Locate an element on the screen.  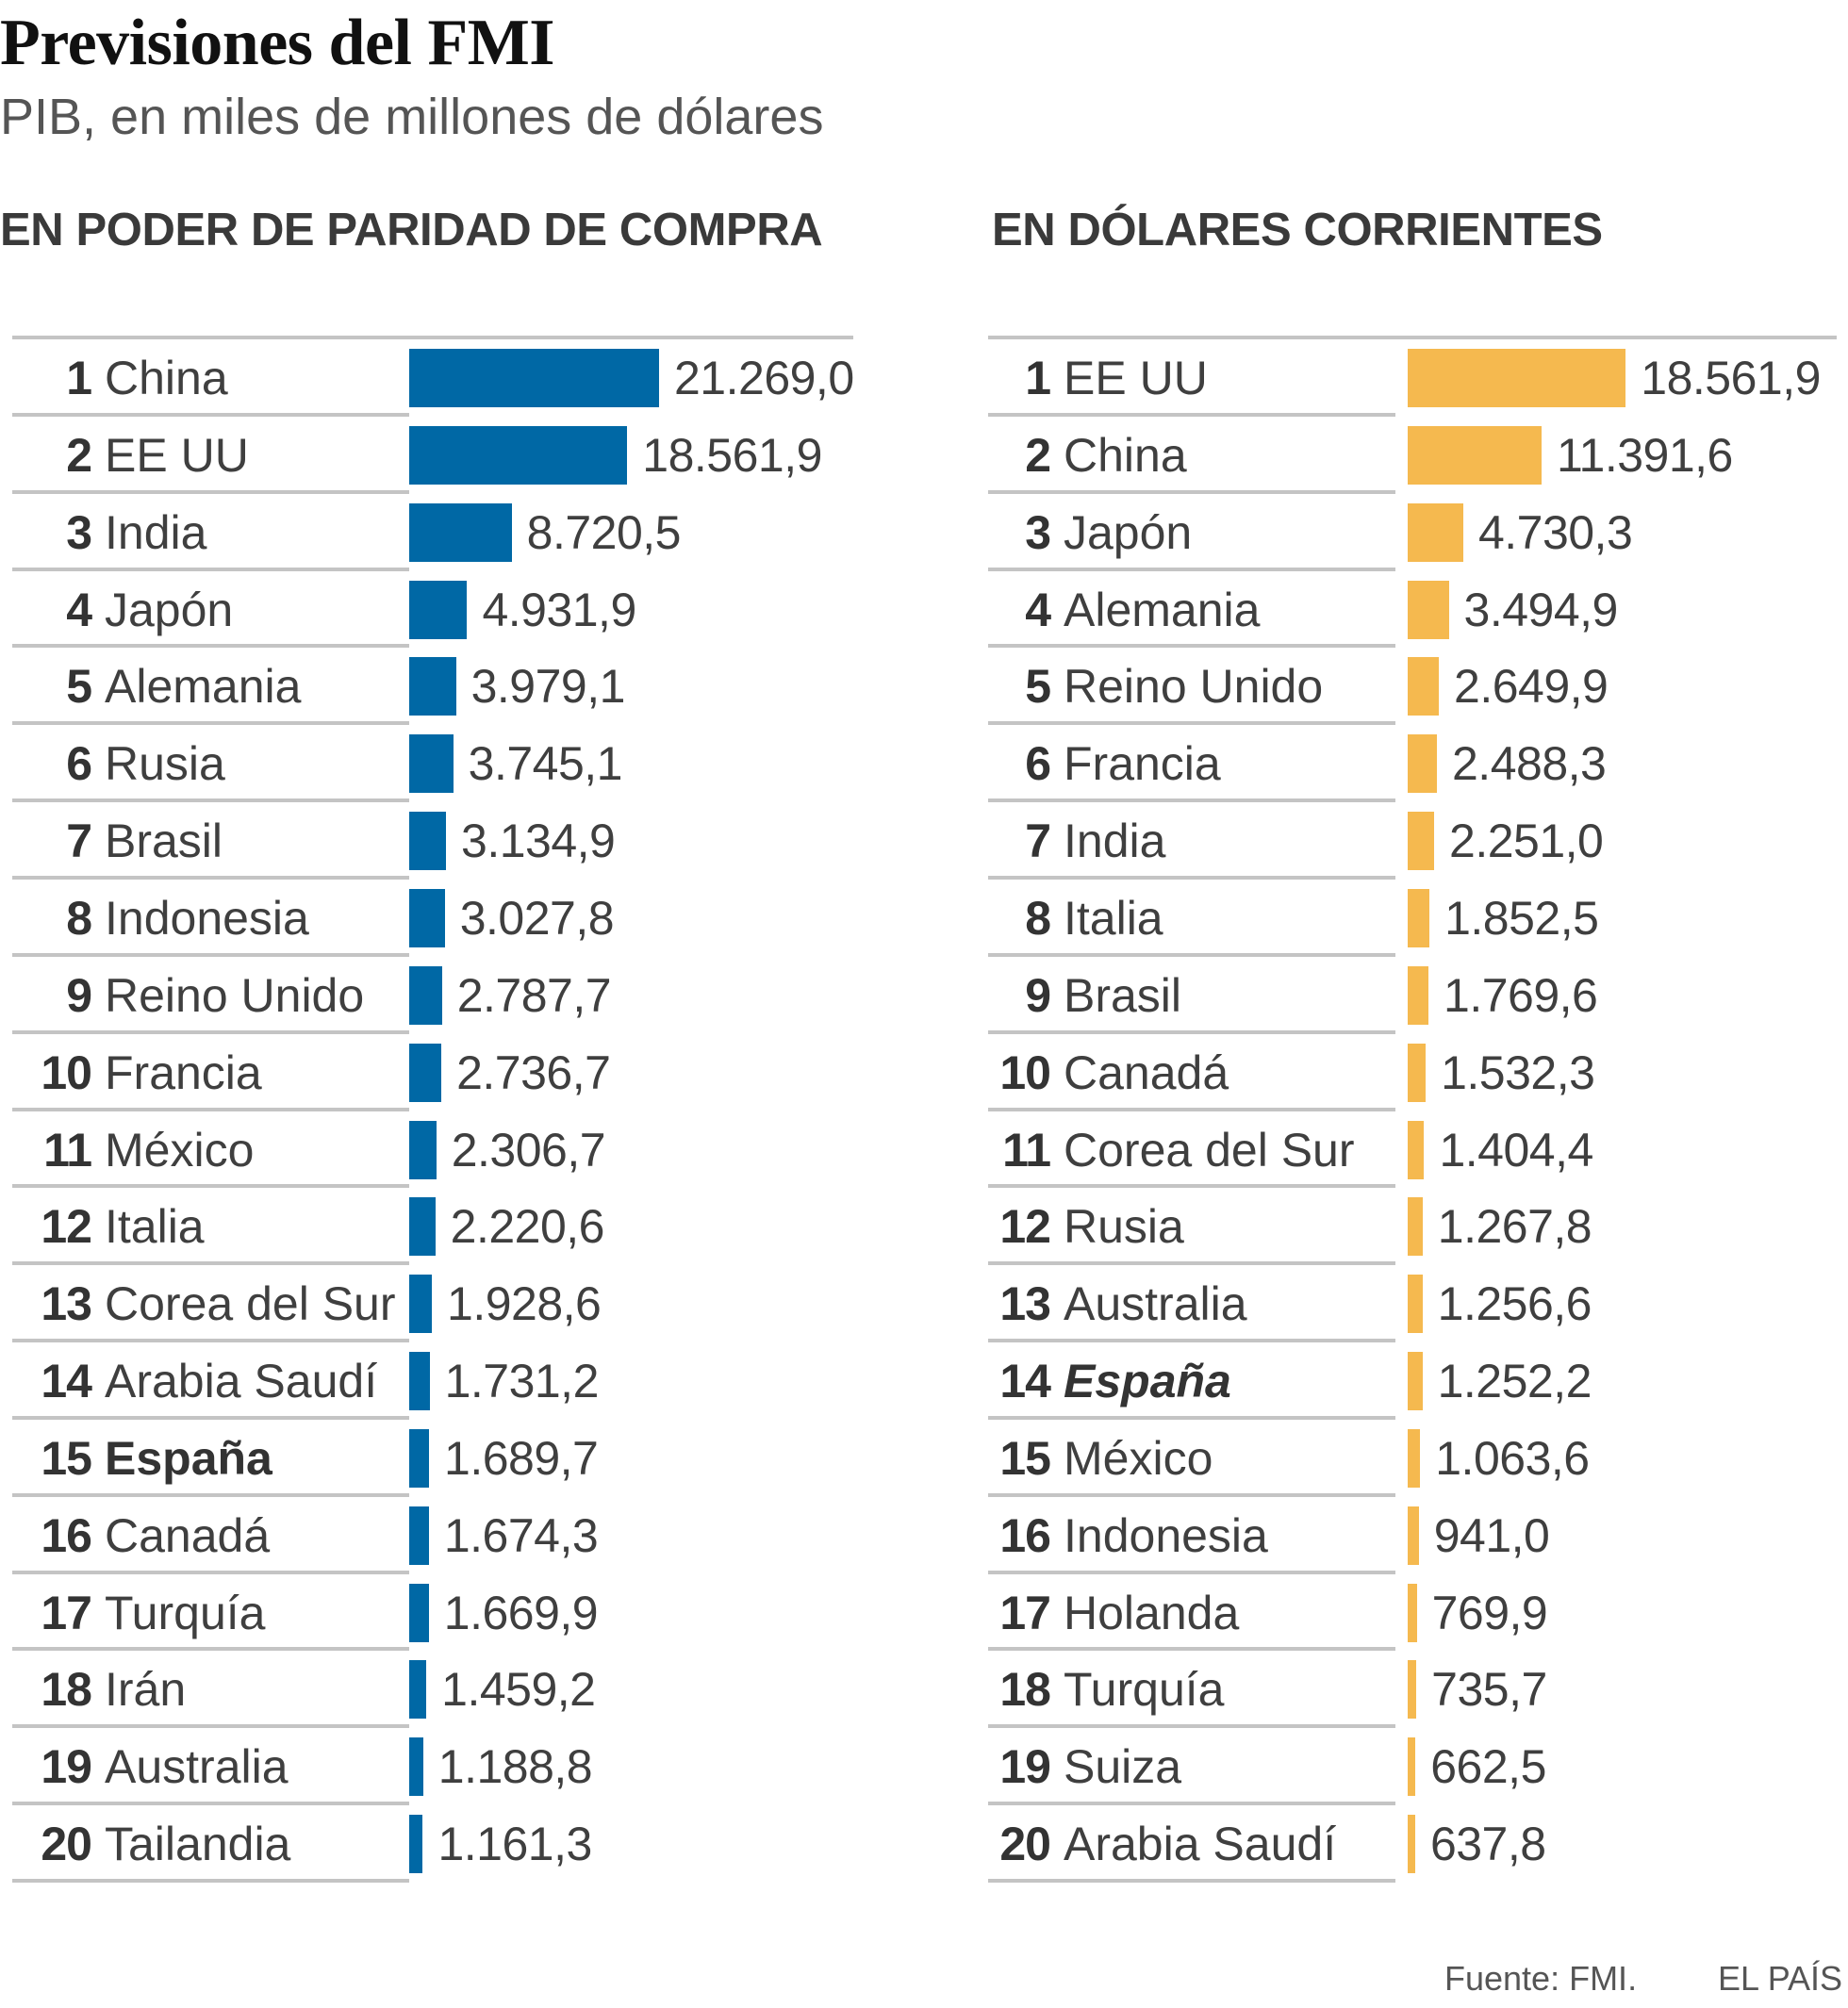
country-name: India is located at coordinates (156, 532).